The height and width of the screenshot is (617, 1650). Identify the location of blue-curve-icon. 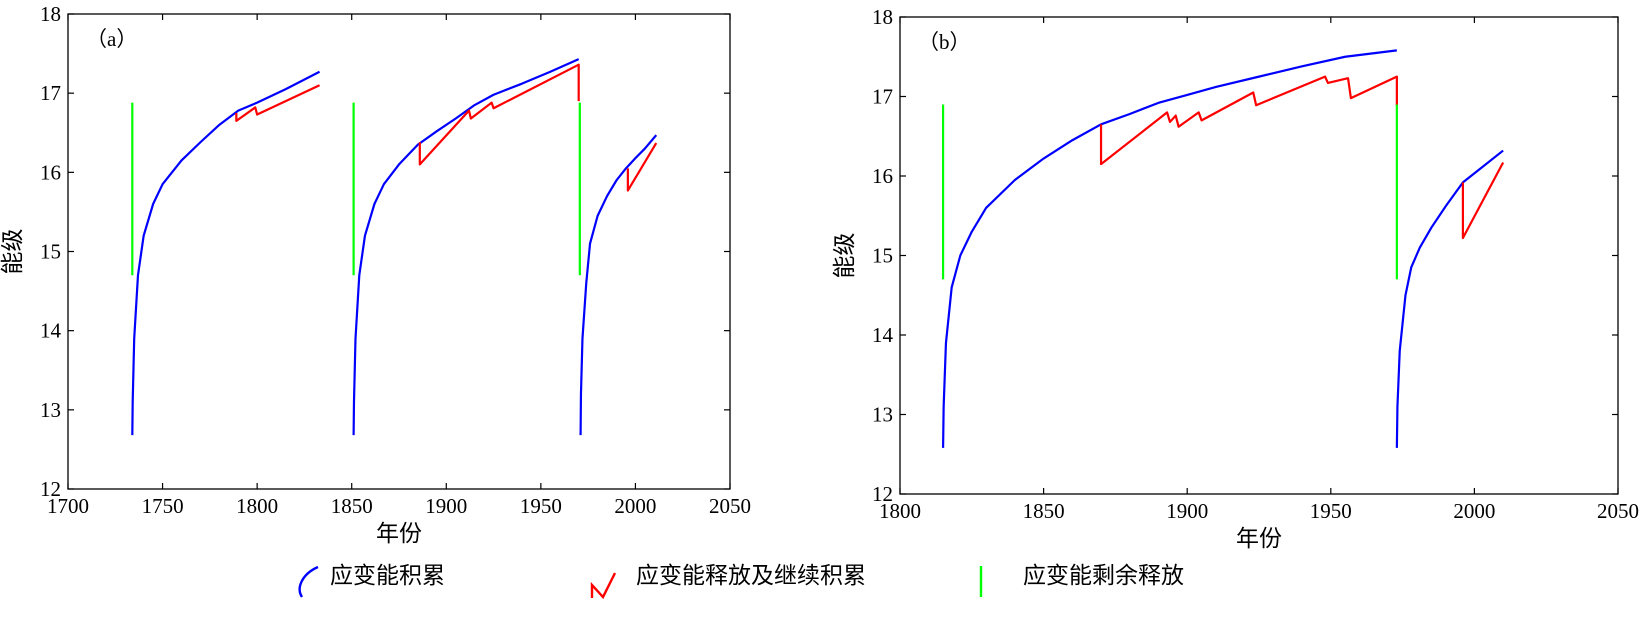
(308, 581).